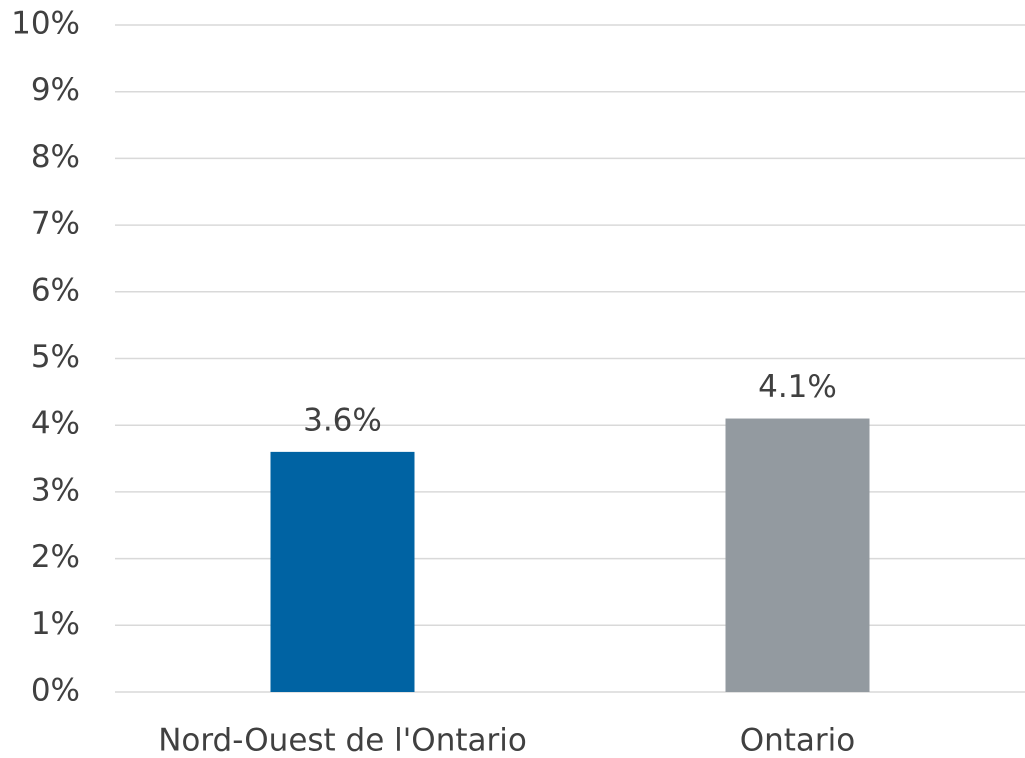 This screenshot has width=1025, height=758. Describe the element at coordinates (797, 387) in the screenshot. I see `value-label: 4.1%` at that location.